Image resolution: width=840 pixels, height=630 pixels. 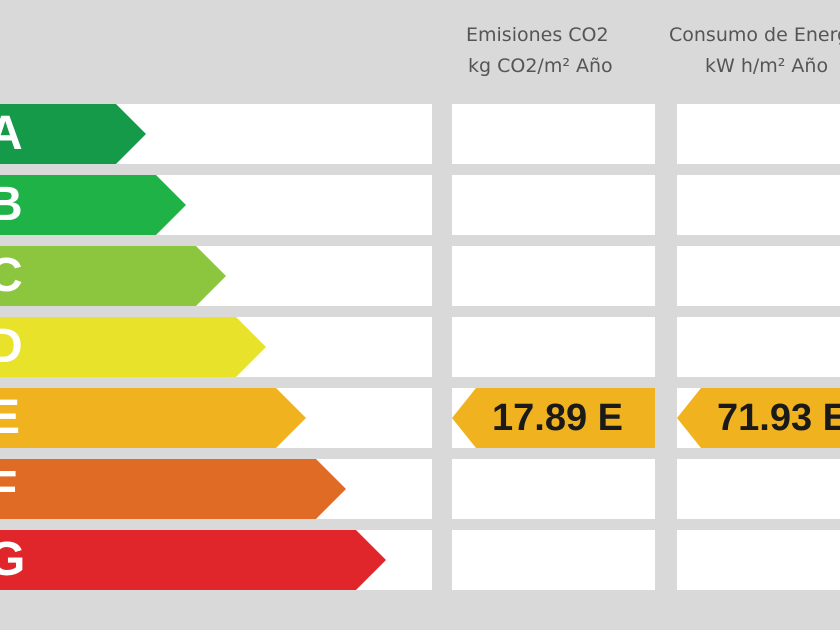 What do you see at coordinates (11, 275) in the screenshot?
I see `class-letter-c: C` at bounding box center [11, 275].